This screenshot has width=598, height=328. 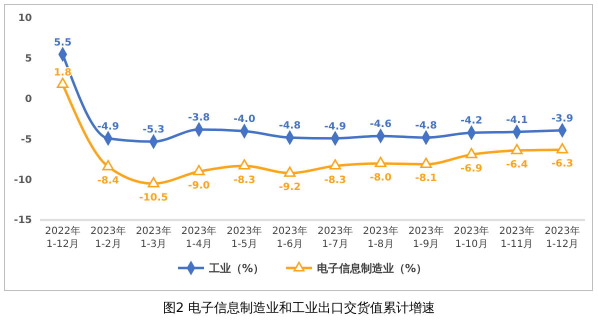 What do you see at coordinates (153, 198) in the screenshot?
I see `data-label: -10.5` at bounding box center [153, 198].